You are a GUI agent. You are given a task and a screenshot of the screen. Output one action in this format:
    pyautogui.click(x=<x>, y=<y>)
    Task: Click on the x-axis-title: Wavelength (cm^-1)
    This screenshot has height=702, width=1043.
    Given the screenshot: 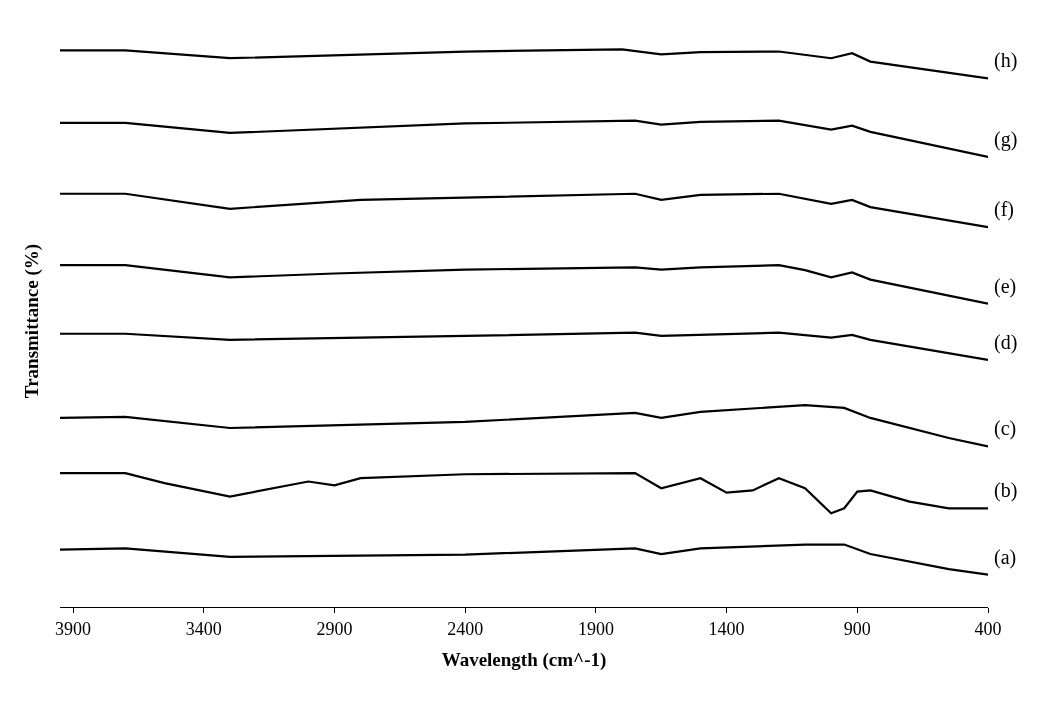 What is the action you would take?
    pyautogui.click(x=524, y=660)
    